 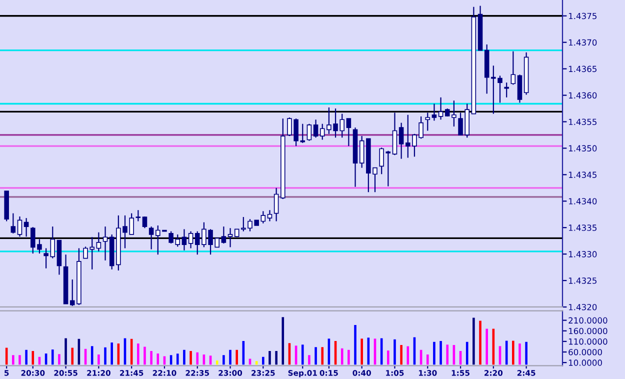 What do you see at coordinates (582, 227) in the screenshot?
I see `y-tick-label: 1.4335` at bounding box center [582, 227].